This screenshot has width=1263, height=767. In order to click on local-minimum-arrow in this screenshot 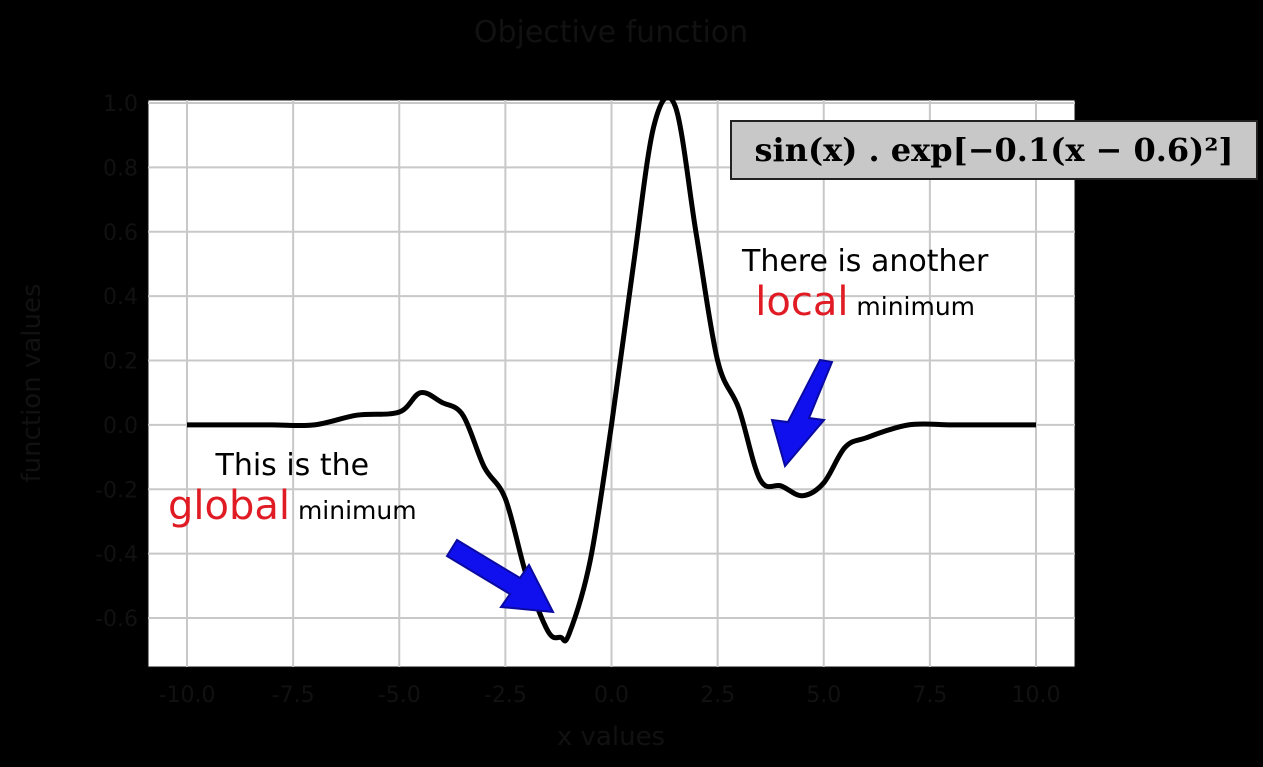, I will do `click(802, 413)`.